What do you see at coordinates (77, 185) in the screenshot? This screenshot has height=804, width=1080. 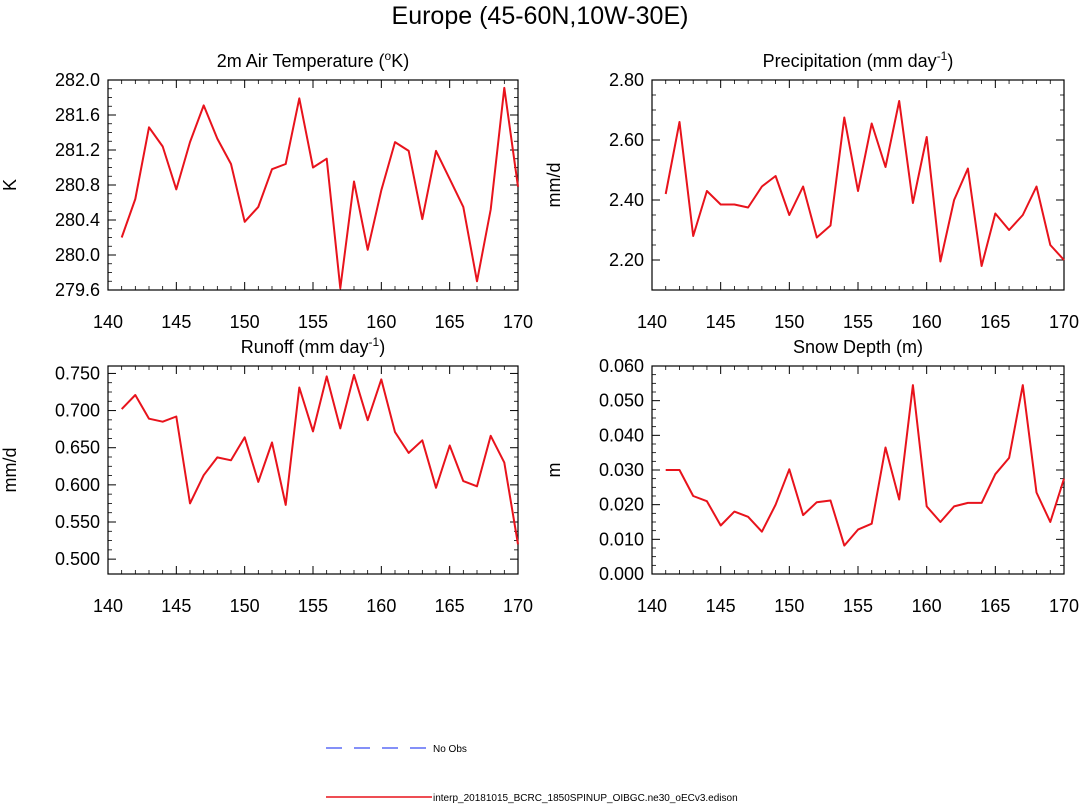 I see `y-tick-label: 280.8` at bounding box center [77, 185].